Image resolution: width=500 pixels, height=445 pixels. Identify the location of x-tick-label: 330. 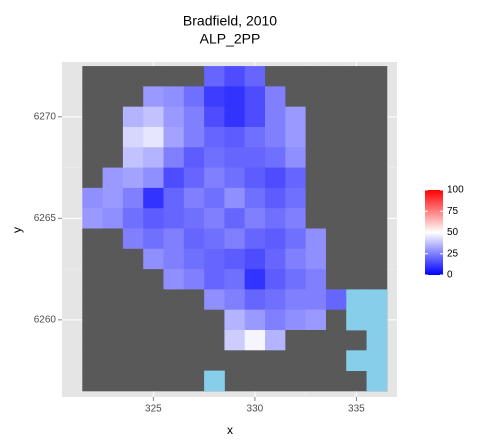
(255, 409).